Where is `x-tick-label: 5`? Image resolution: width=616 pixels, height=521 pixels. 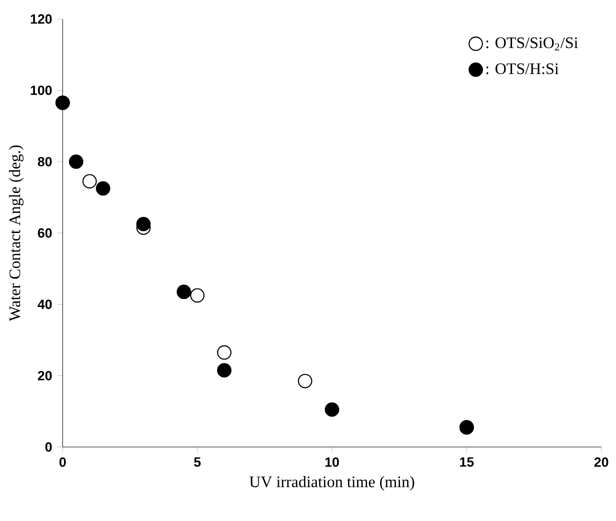
x-tick-label: 5 is located at coordinates (197, 462).